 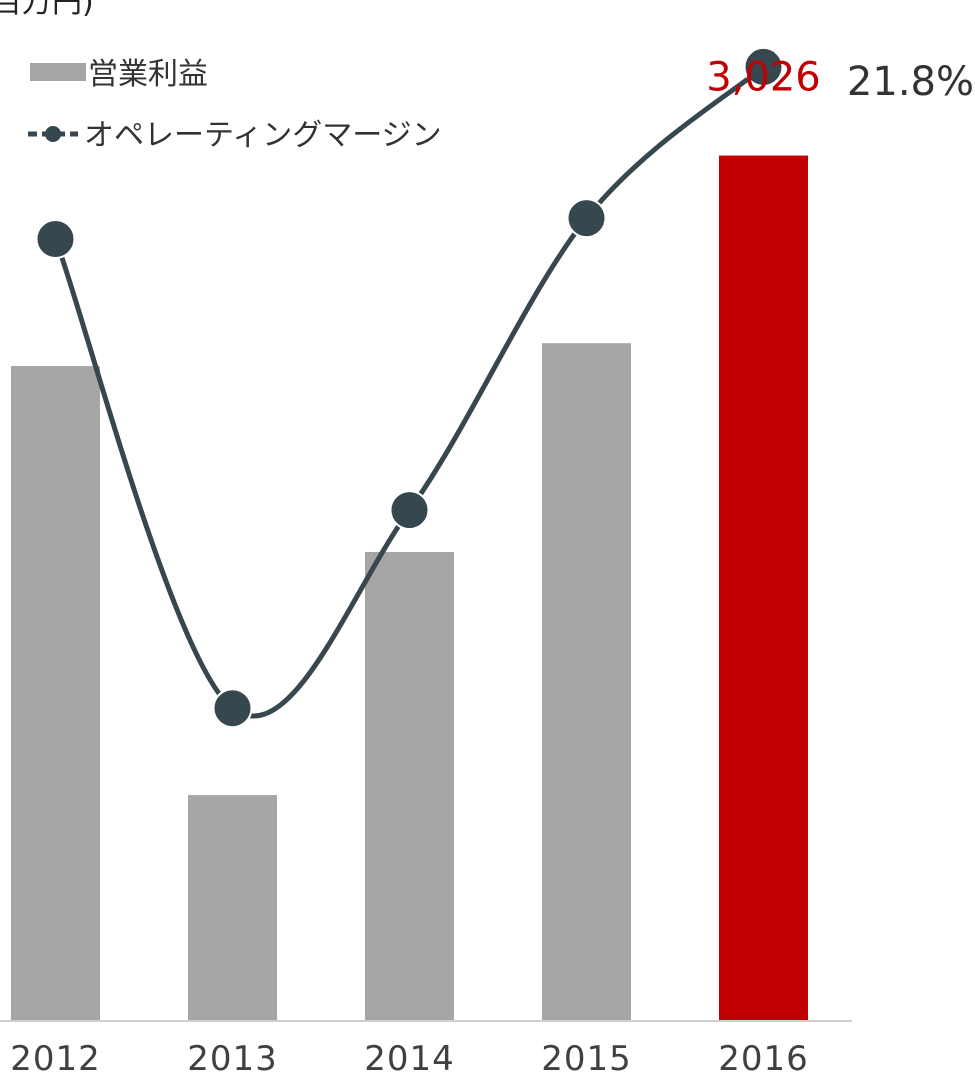 What do you see at coordinates (586, 218) in the screenshot?
I see `margin-point-2015` at bounding box center [586, 218].